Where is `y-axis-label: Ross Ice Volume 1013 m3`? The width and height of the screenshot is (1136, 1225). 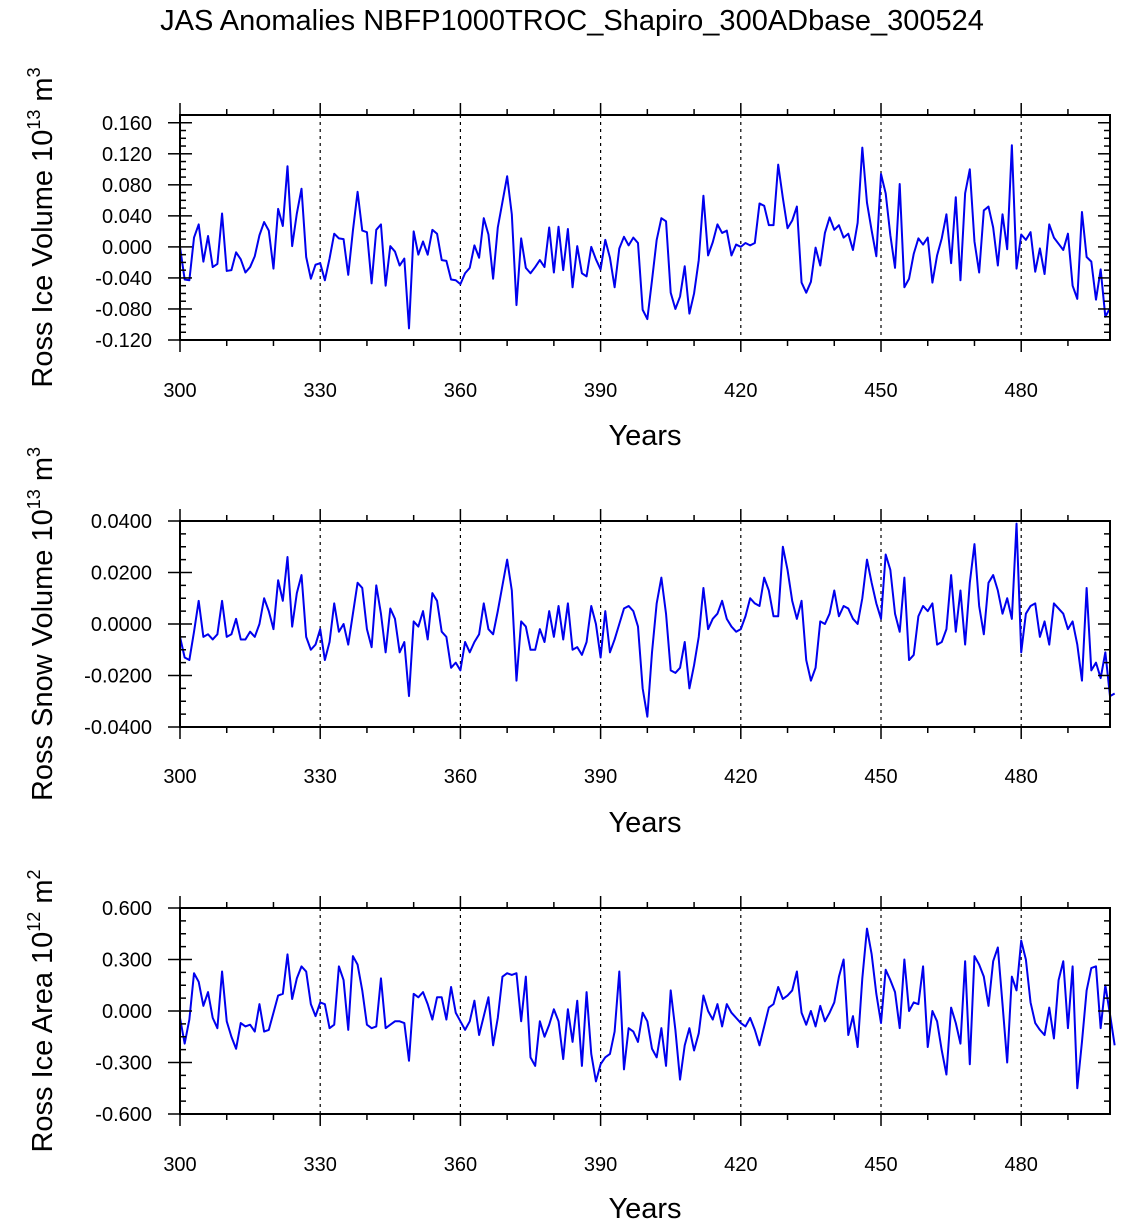
y-axis-label: Ross Ice Volume 1013 m3 is located at coordinates (41, 227).